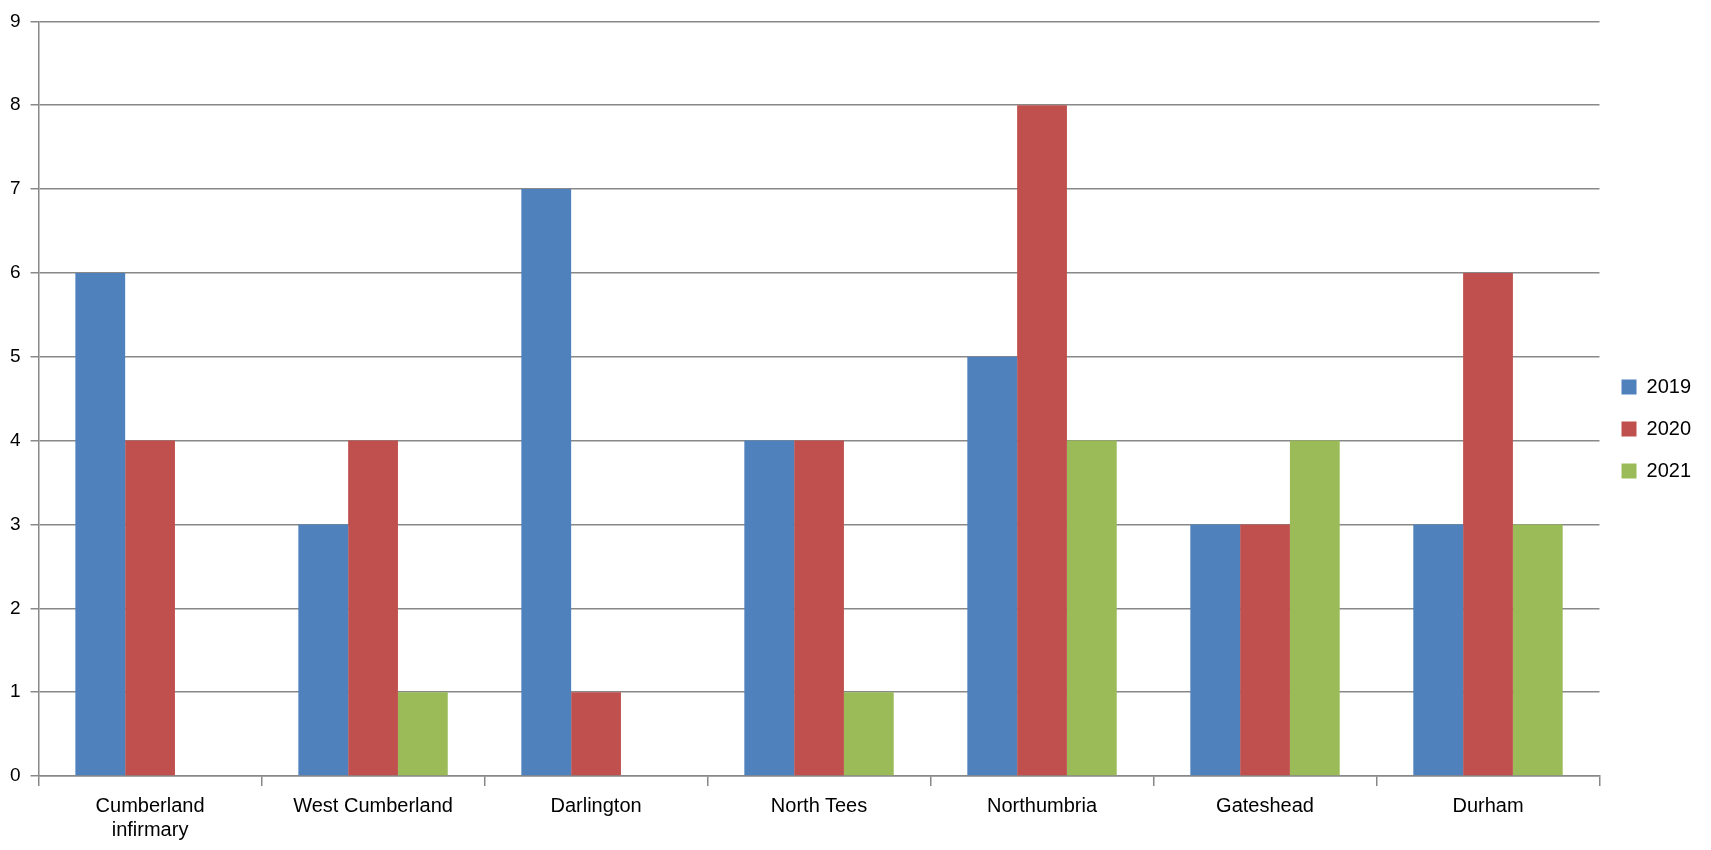 Image resolution: width=1711 pixels, height=850 pixels. I want to click on y-tick-label: 7, so click(15, 188).